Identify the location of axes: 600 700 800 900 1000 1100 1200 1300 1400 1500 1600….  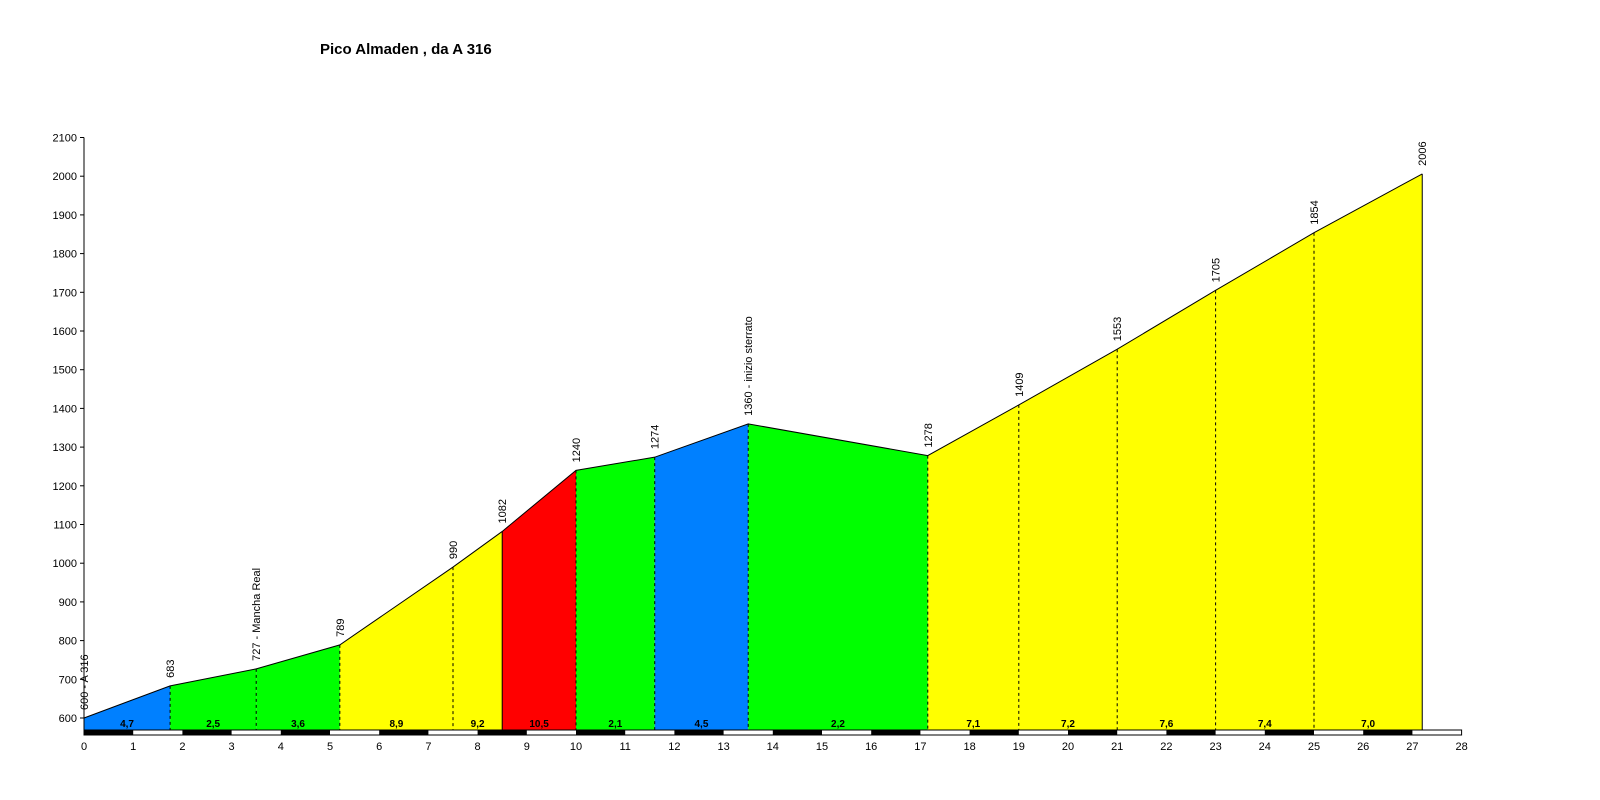
(69, 431).